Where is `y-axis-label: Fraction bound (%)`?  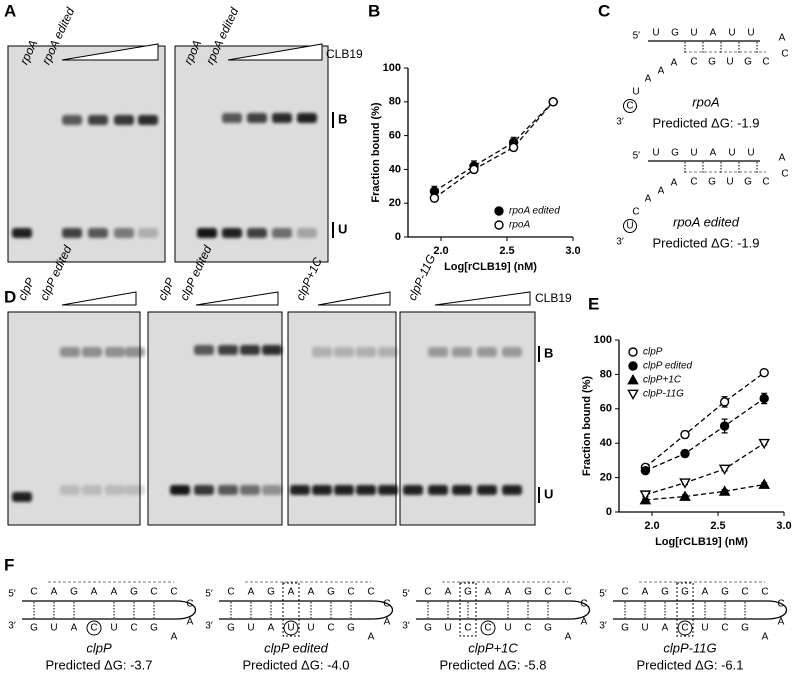 y-axis-label: Fraction bound (%) is located at coordinates (376, 152).